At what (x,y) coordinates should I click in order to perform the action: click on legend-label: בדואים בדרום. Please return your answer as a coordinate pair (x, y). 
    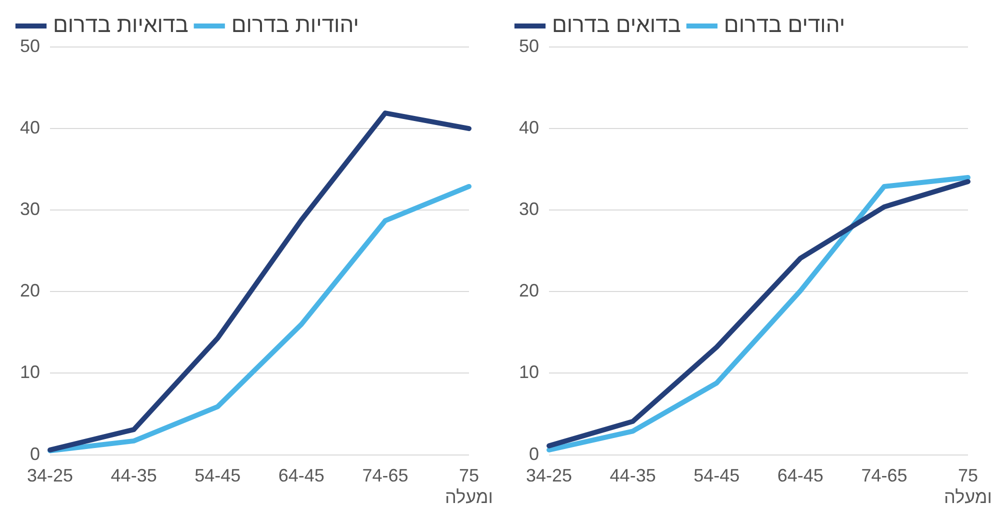
    Looking at the image, I should click on (616, 25).